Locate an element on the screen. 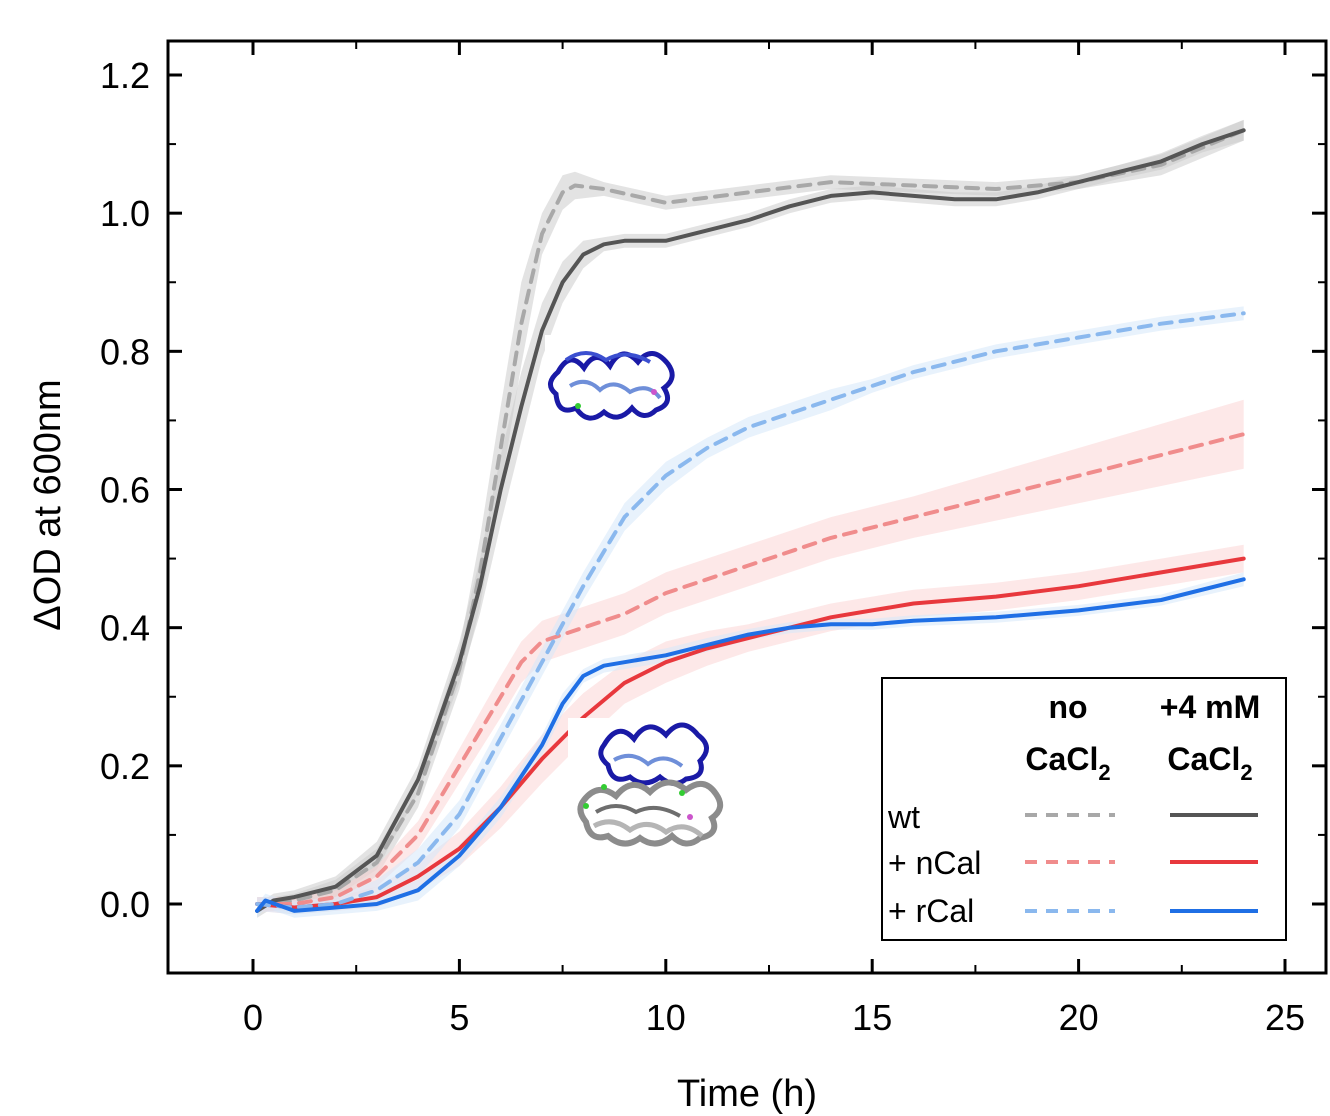 Image resolution: width=1330 pixels, height=1116 pixels. protein-structure-inset-top is located at coordinates (620, 382).